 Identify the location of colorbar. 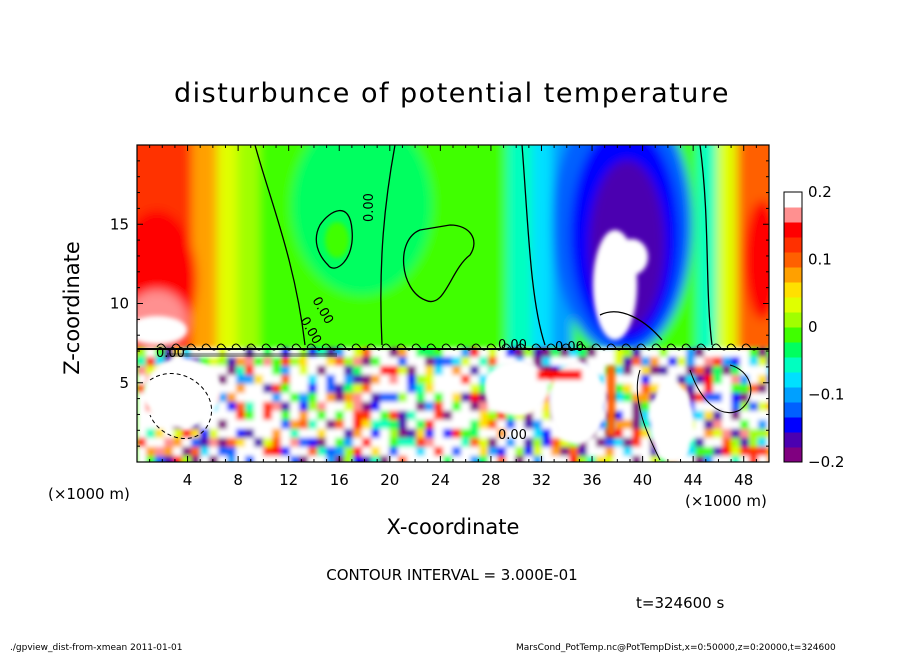
(793, 327).